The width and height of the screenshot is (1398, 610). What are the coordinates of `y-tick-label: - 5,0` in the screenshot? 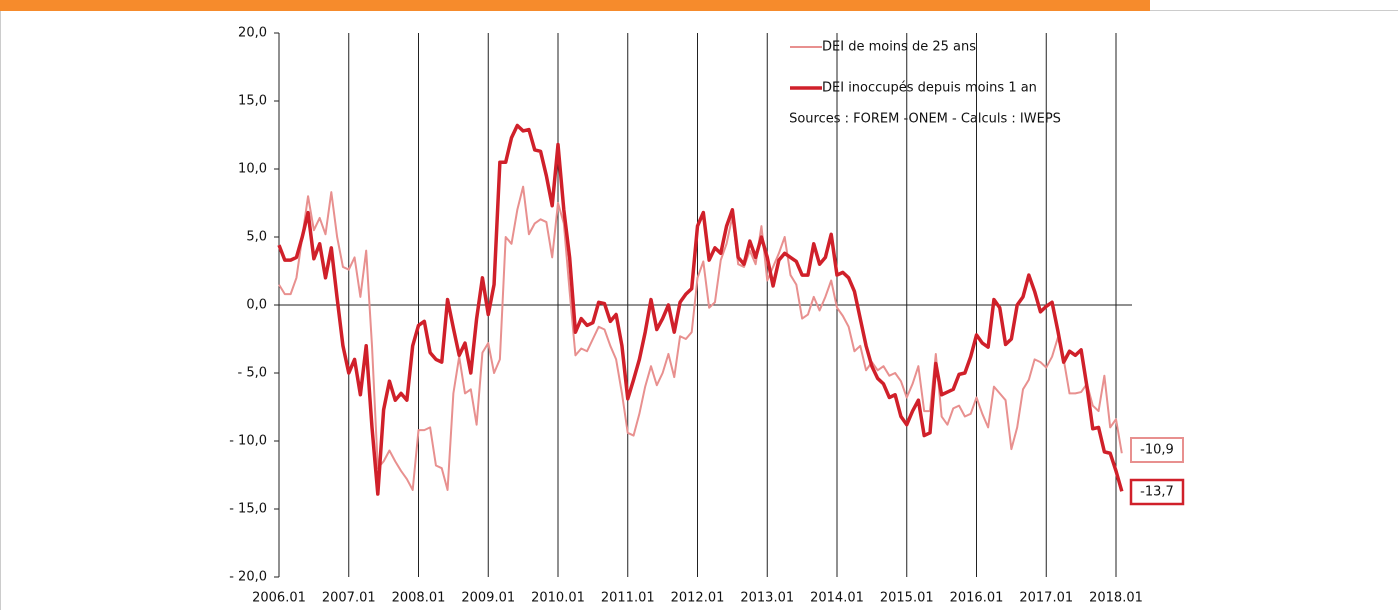 It's located at (253, 373).